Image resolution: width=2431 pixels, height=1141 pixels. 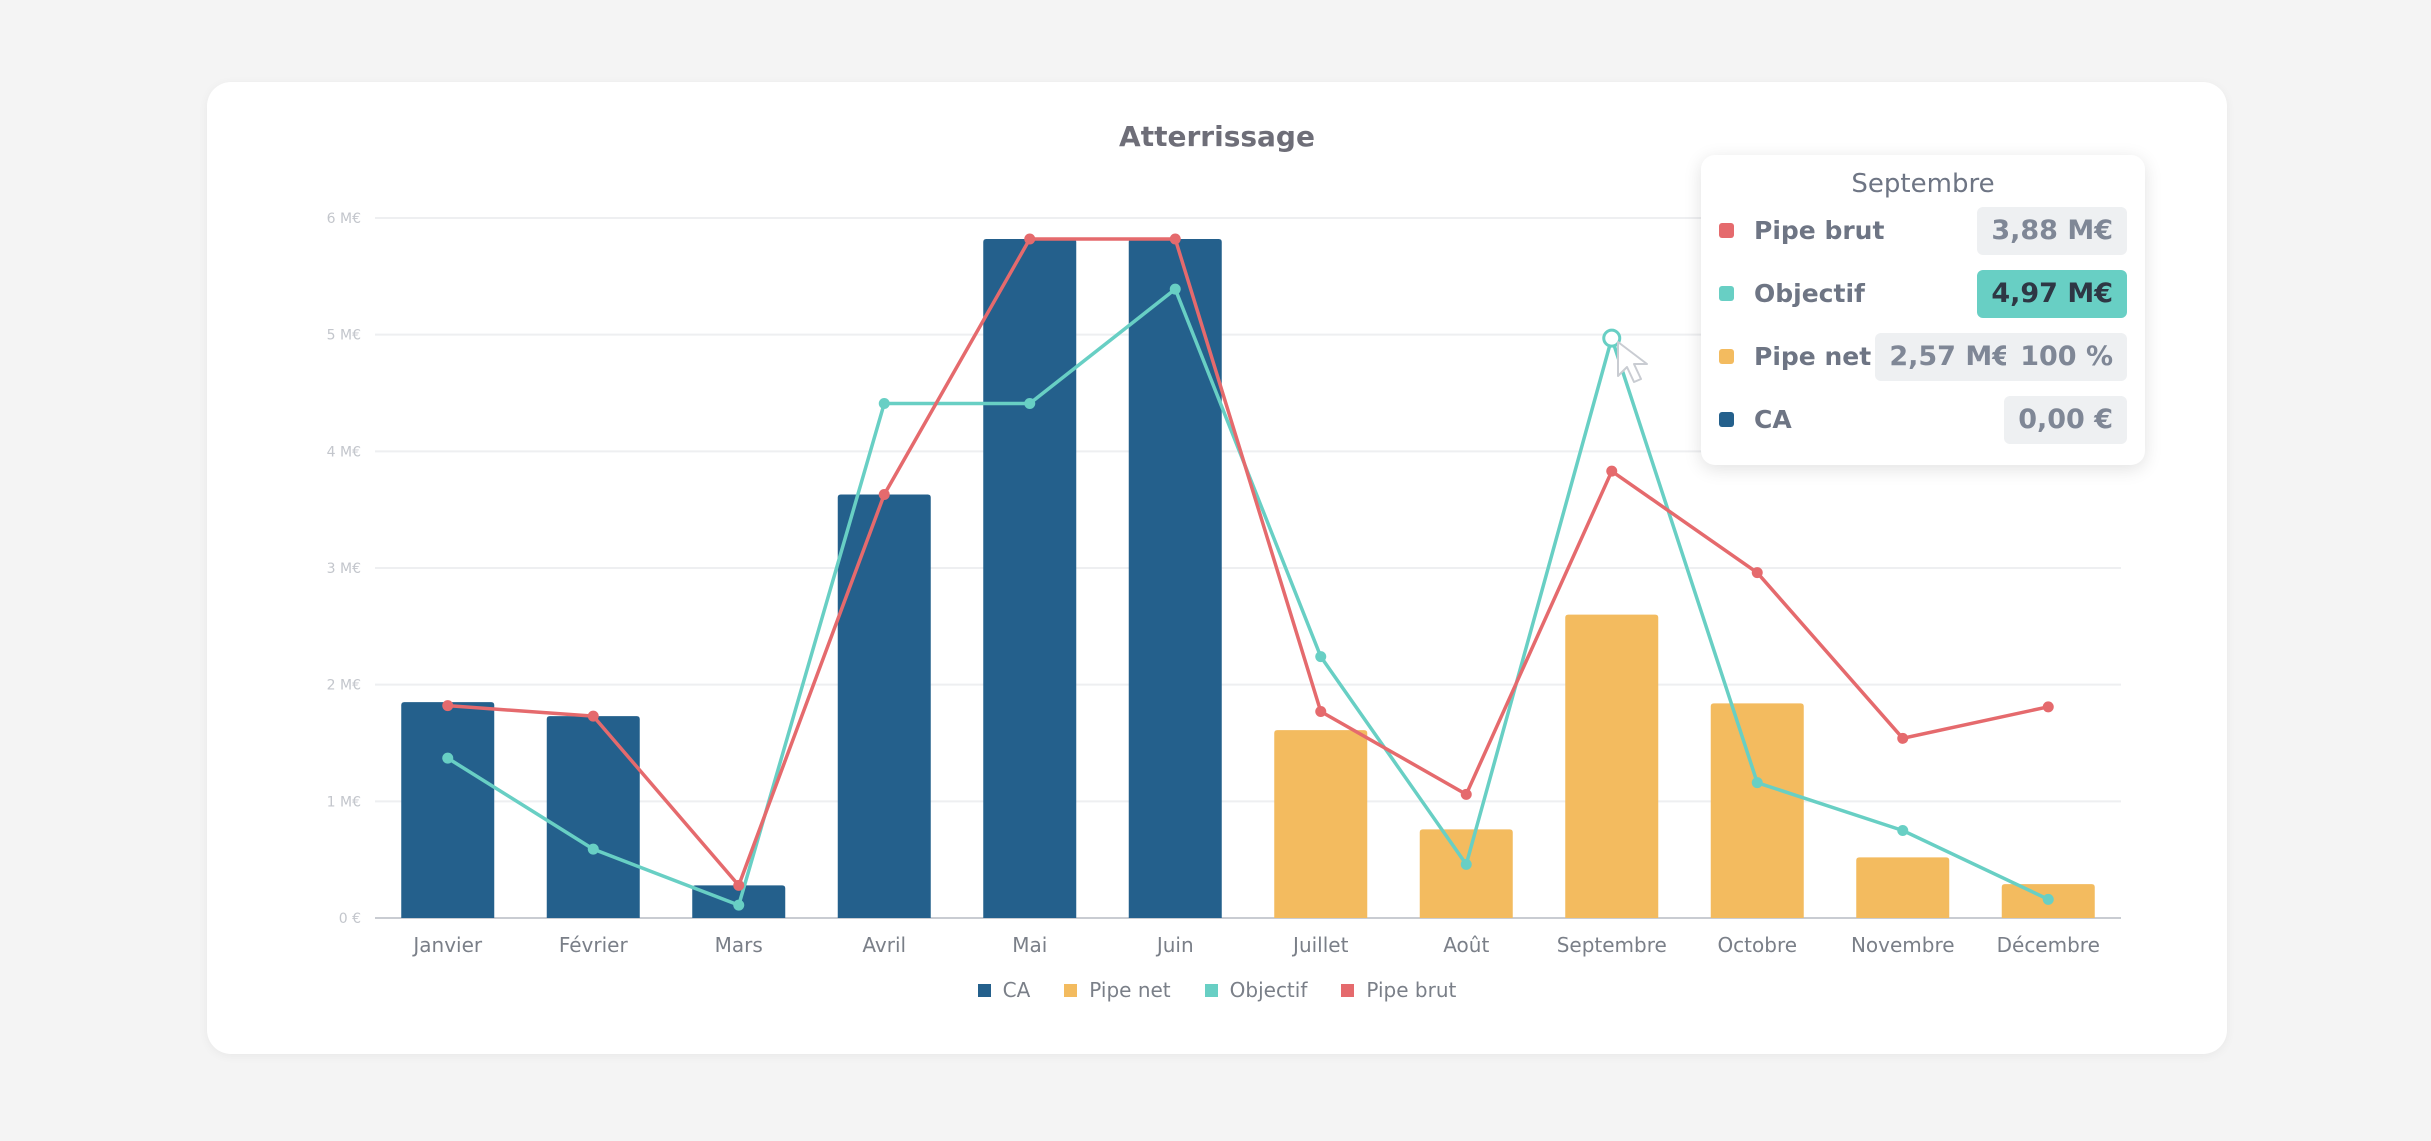 What do you see at coordinates (1130, 990) in the screenshot?
I see `legend-label-pipe-net: Pipe net` at bounding box center [1130, 990].